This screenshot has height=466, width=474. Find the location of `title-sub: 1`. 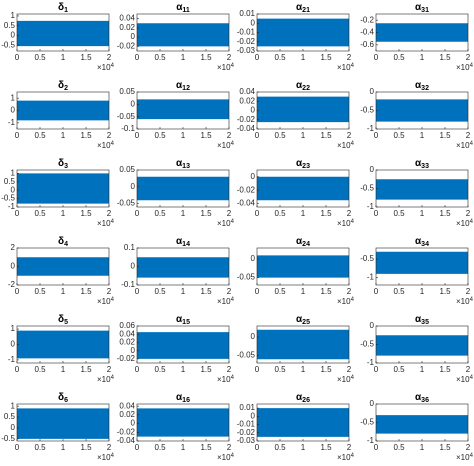

title-sub: 1 is located at coordinates (66, 10).